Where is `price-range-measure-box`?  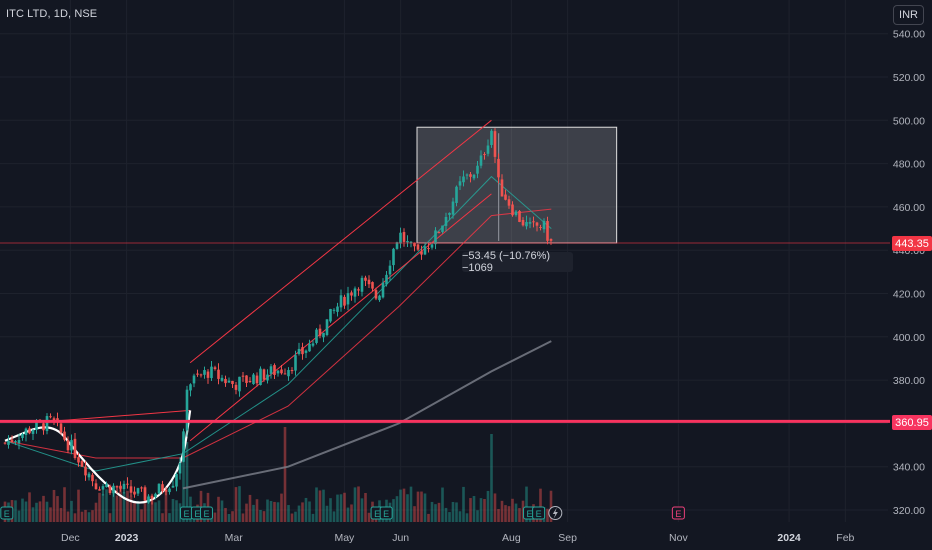 price-range-measure-box is located at coordinates (517, 185).